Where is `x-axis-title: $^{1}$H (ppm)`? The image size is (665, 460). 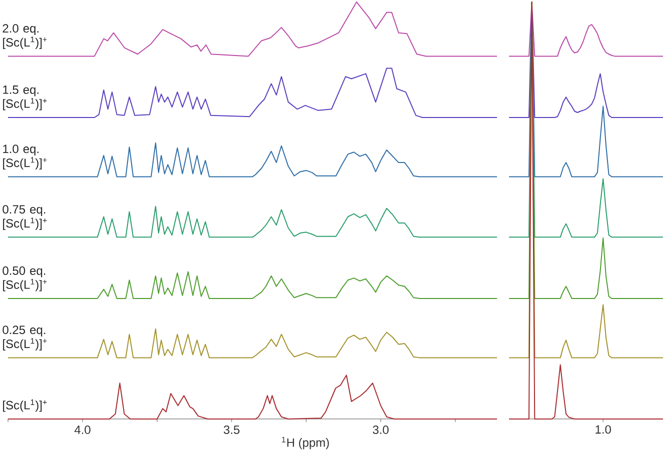 x-axis-title: $^{1}$H (ppm) is located at coordinates (305, 443).